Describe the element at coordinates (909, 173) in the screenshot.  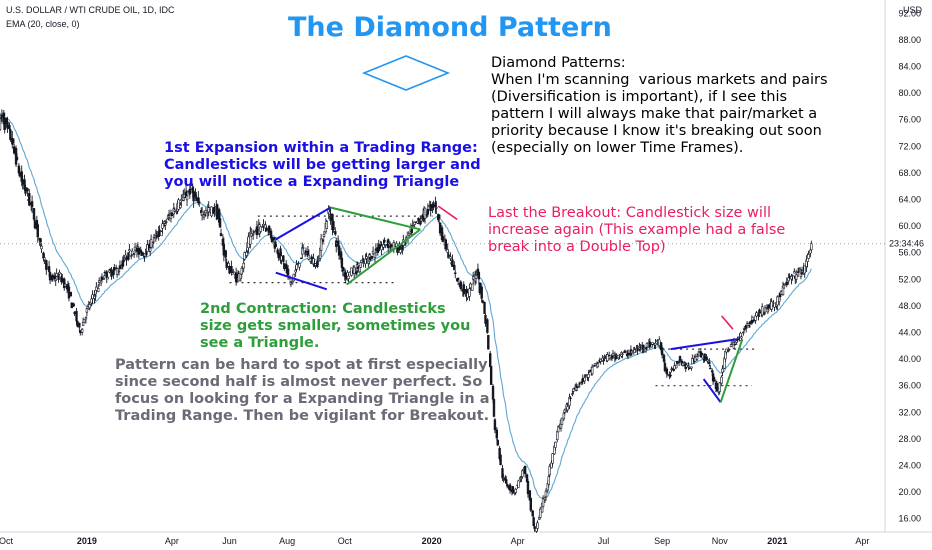
I see `price-tick-label: 68.00` at that location.